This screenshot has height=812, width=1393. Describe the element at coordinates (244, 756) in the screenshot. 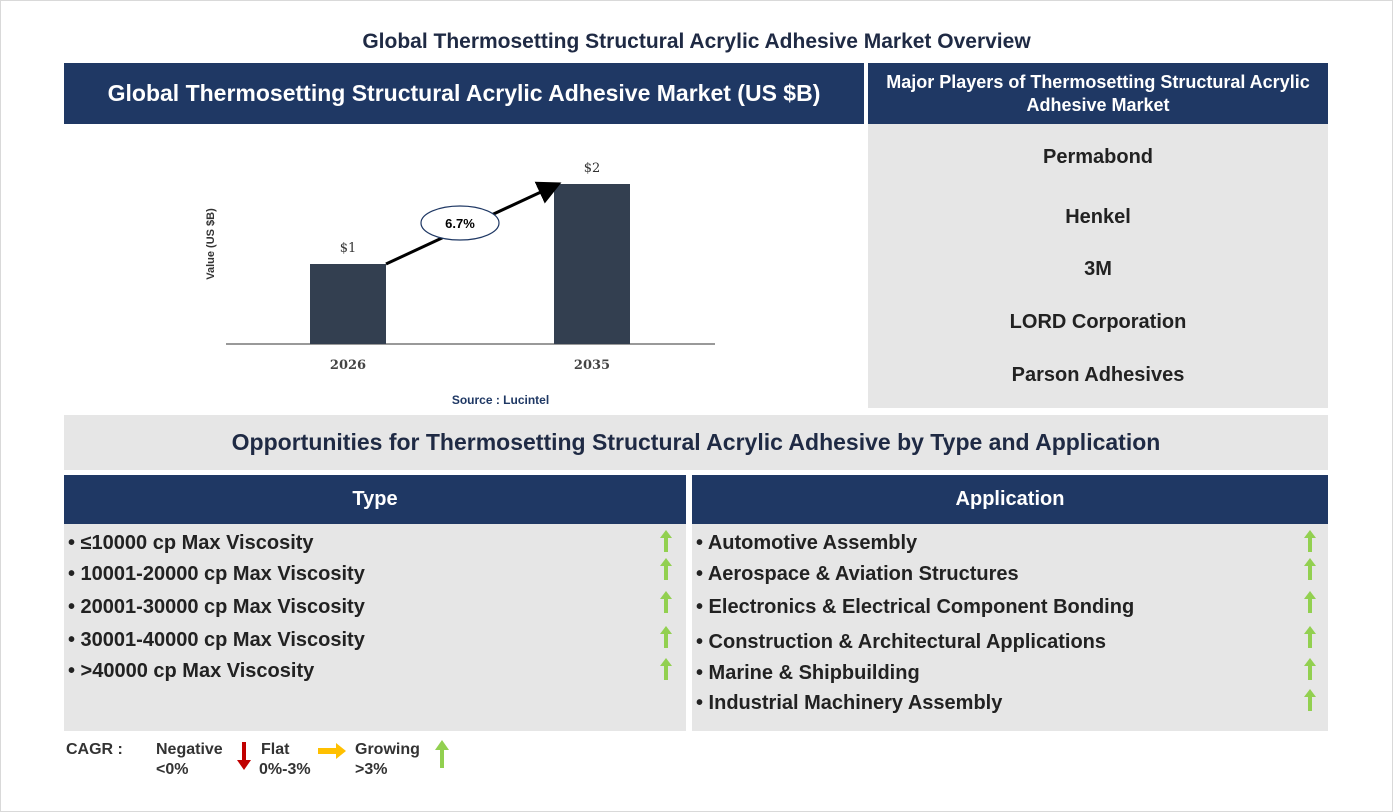

I see `negative-arrow-icon` at that location.